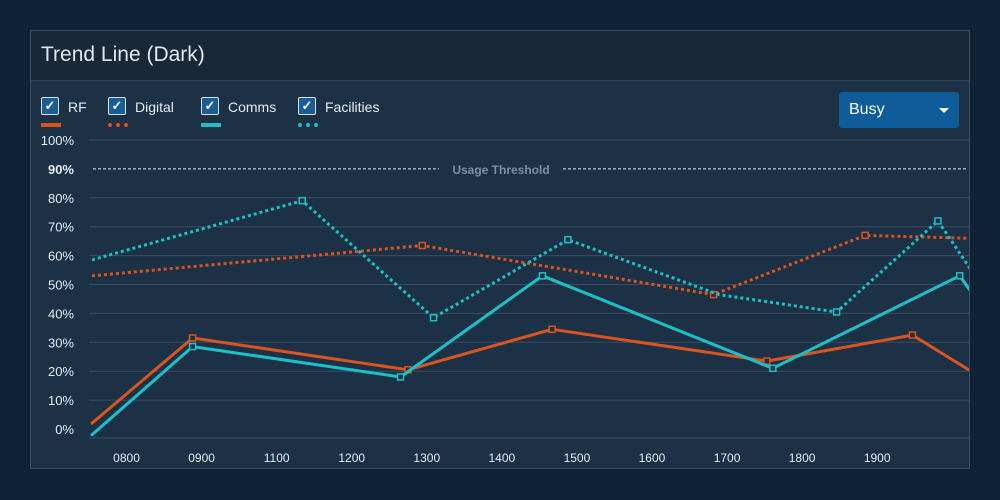 The width and height of the screenshot is (1000, 500). What do you see at coordinates (118, 125) in the screenshot?
I see `legend-swatch-digital` at bounding box center [118, 125].